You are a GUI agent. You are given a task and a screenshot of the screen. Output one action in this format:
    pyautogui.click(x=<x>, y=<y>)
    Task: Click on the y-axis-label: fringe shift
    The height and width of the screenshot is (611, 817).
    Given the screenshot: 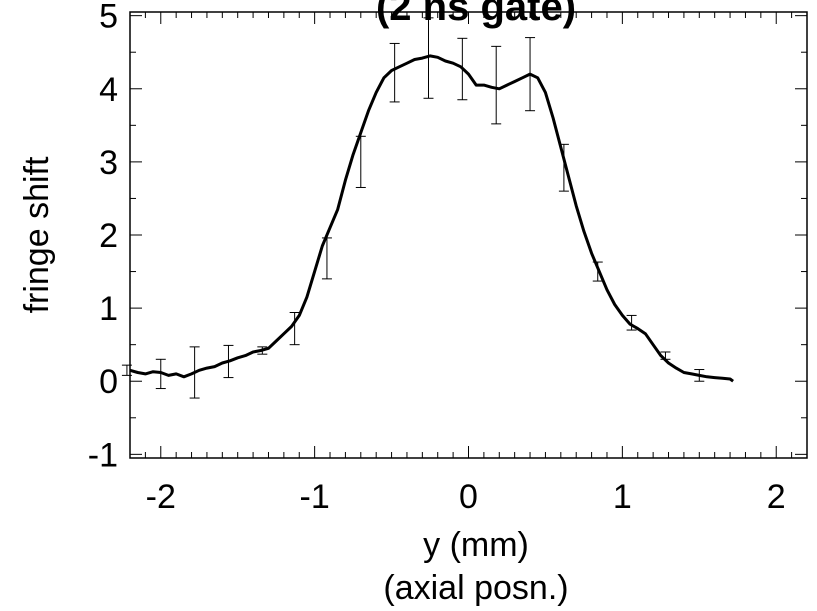 What is the action you would take?
    pyautogui.click(x=37, y=234)
    